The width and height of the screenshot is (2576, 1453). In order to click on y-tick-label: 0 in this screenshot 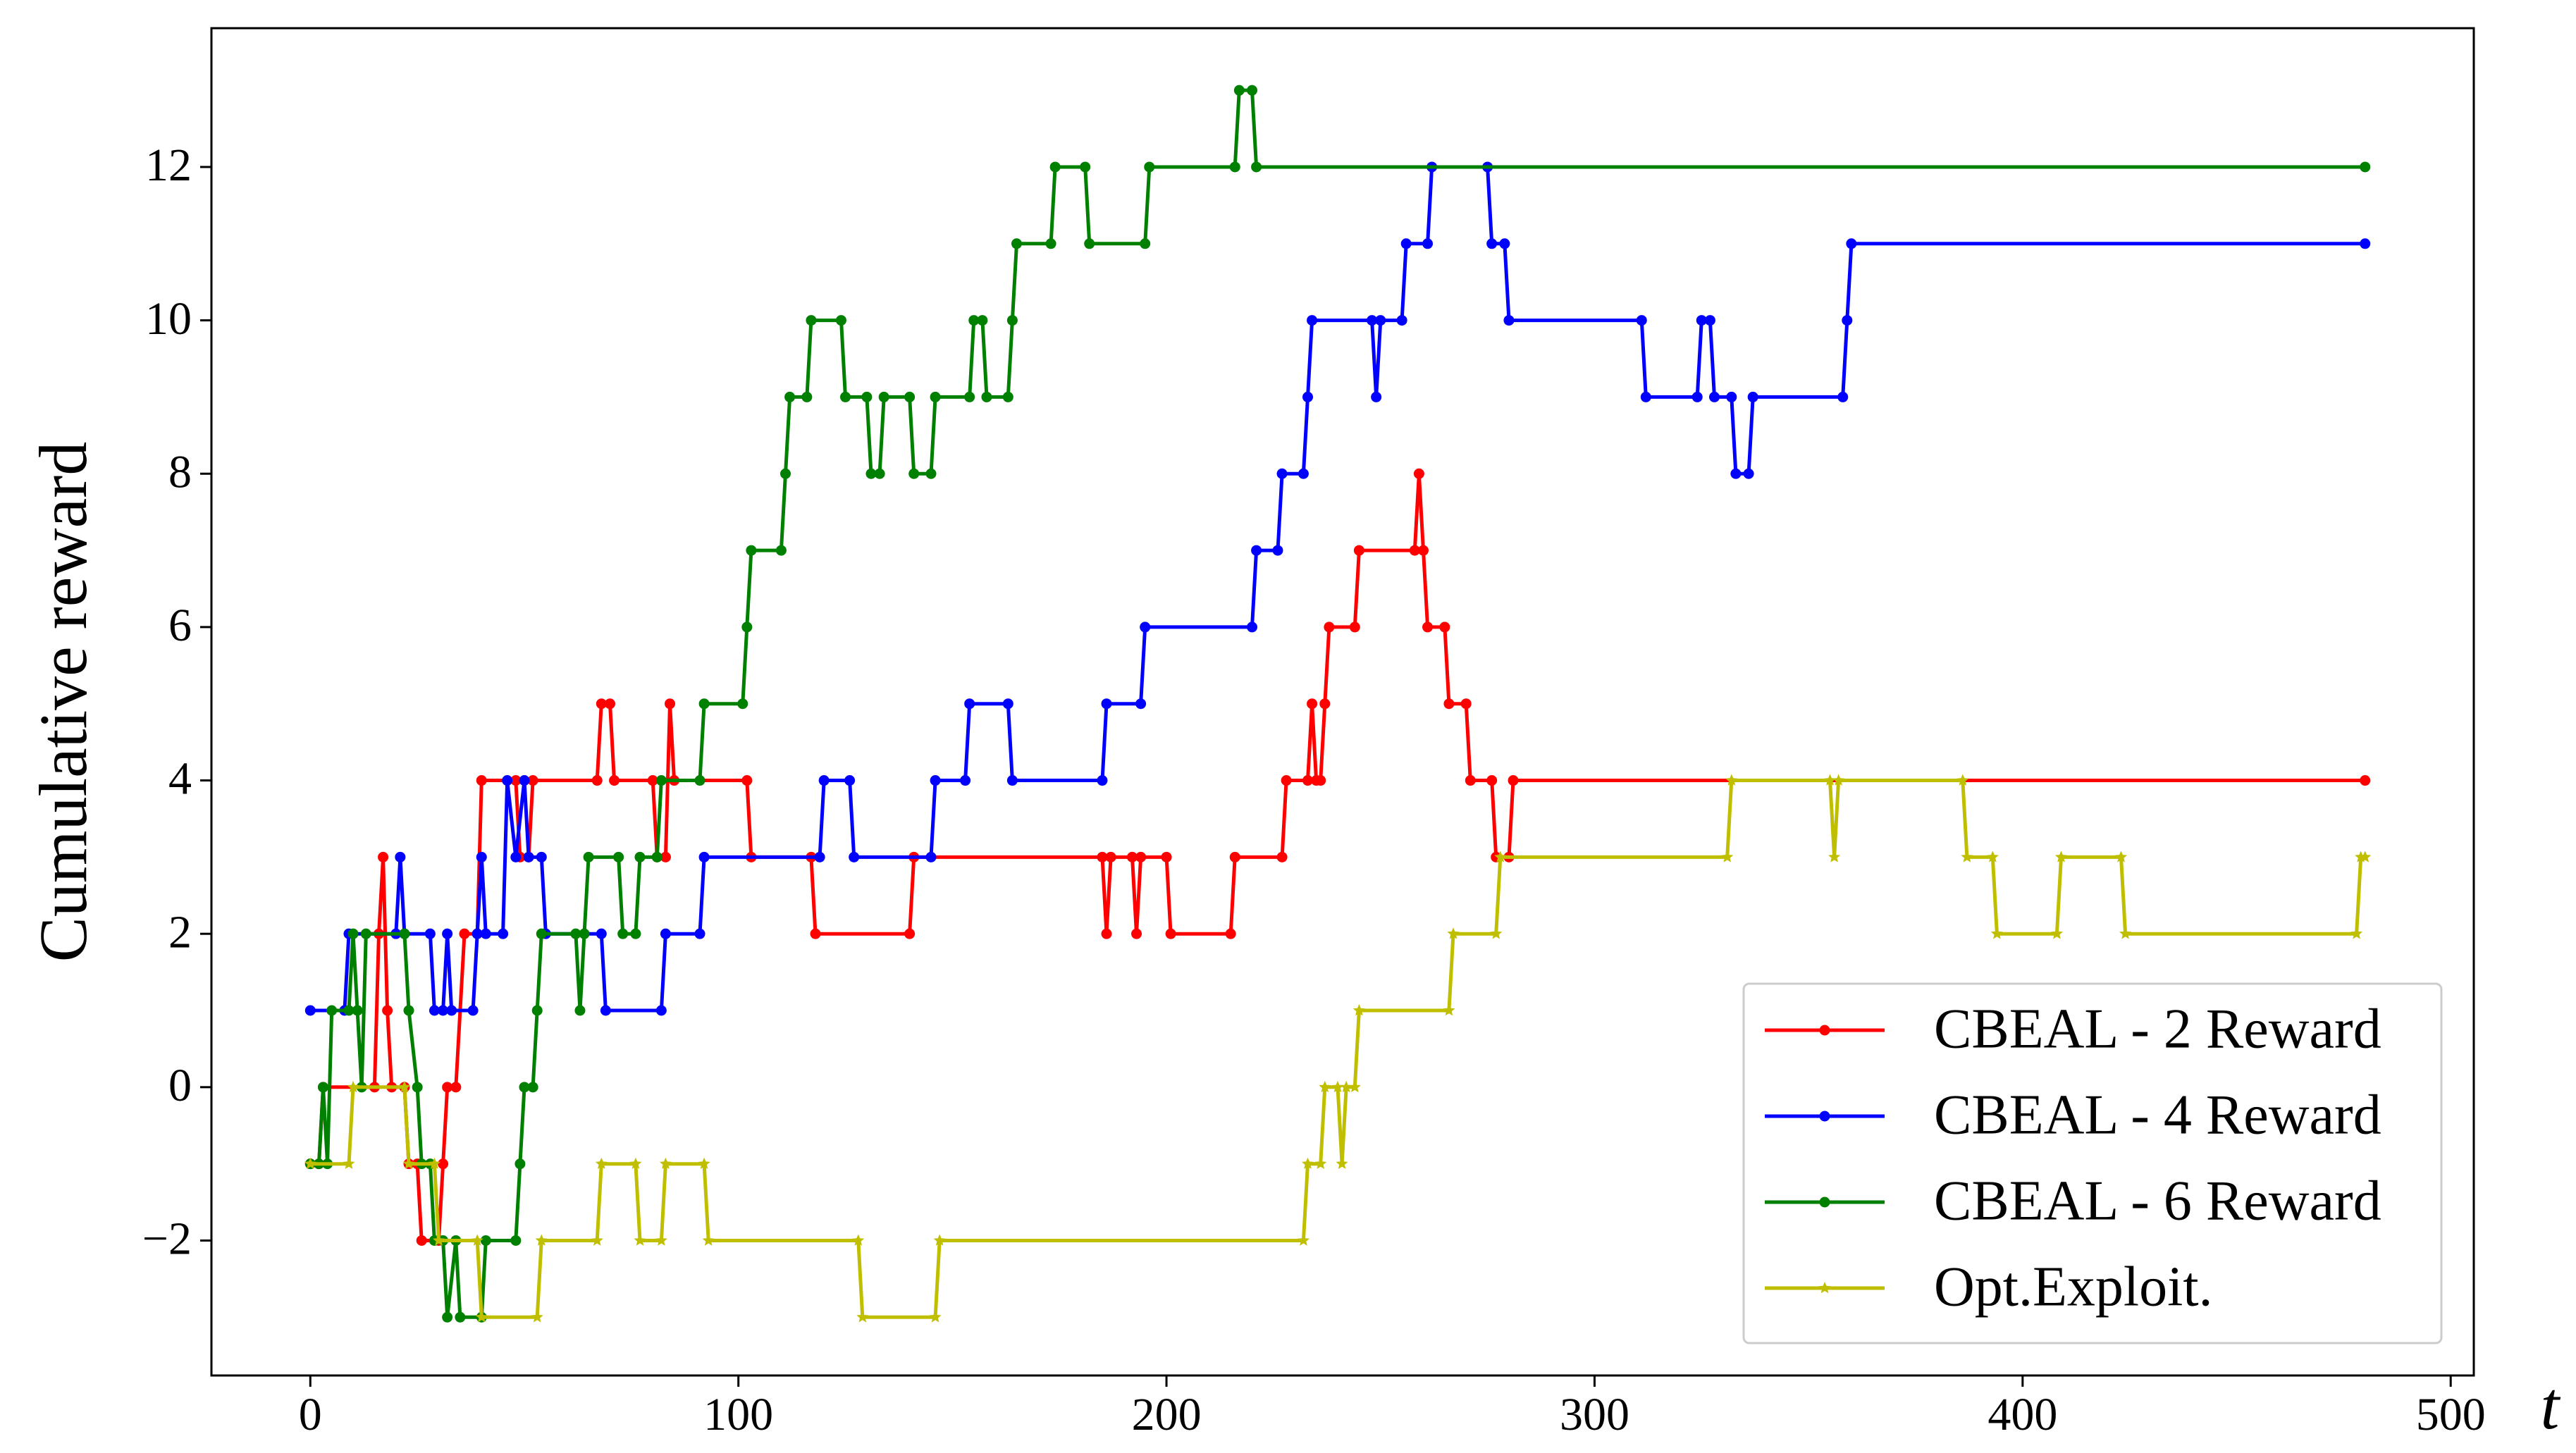, I will do `click(180, 1085)`.